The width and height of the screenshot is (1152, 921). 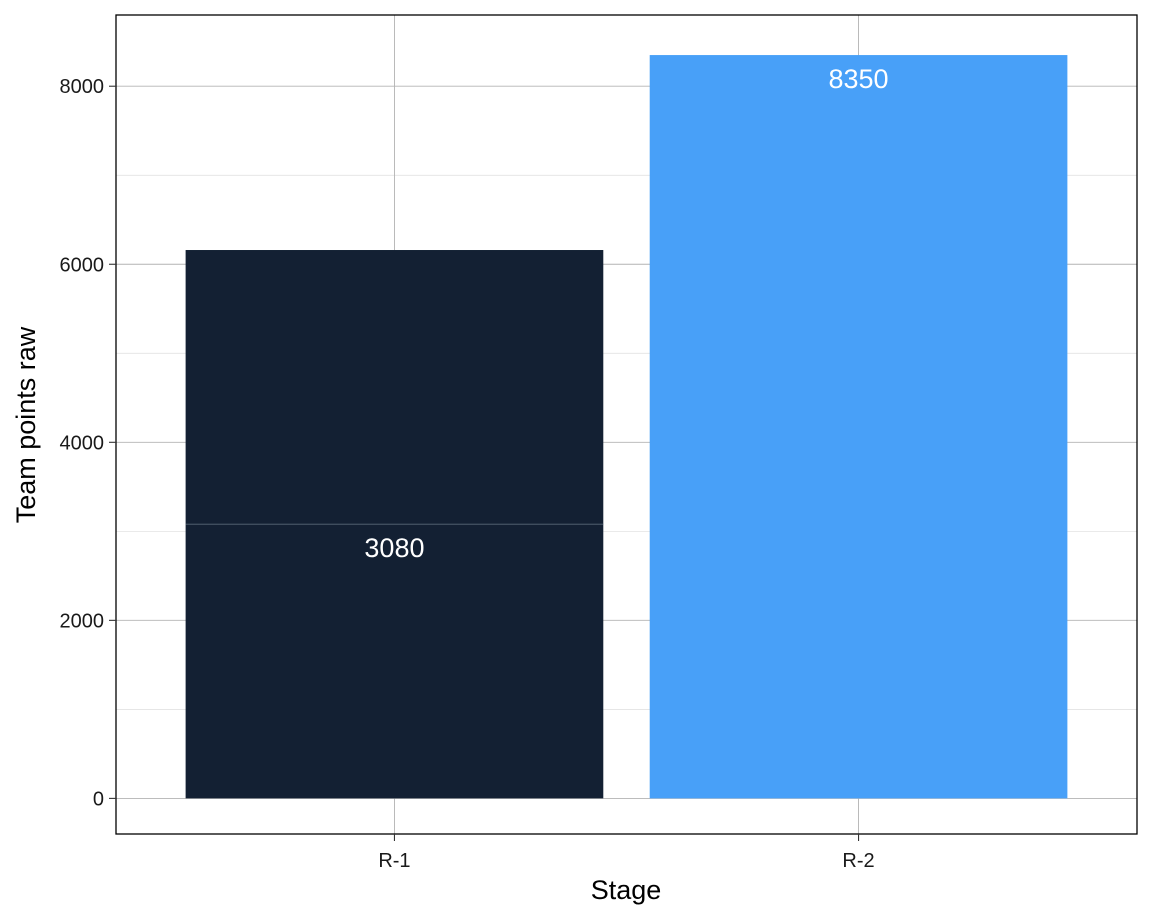 What do you see at coordinates (859, 79) in the screenshot?
I see `data-label-R-2: 8350` at bounding box center [859, 79].